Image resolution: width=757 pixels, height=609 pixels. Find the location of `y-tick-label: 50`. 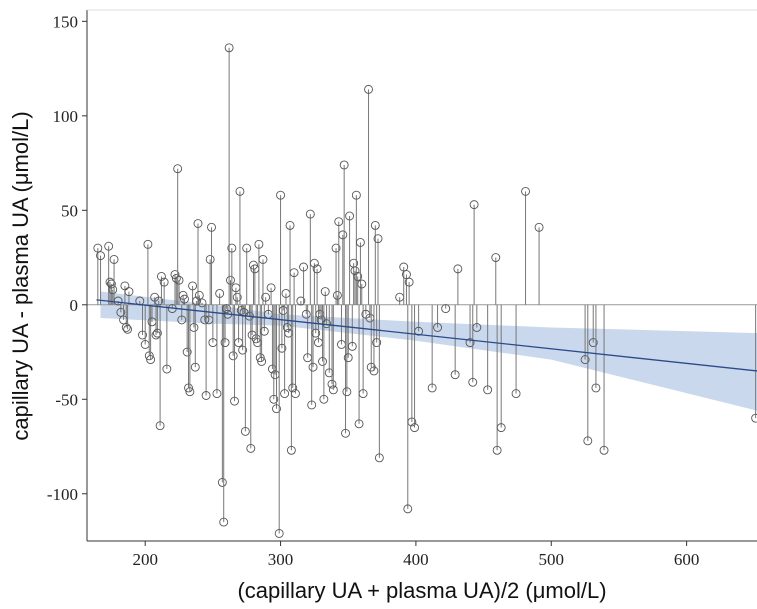

y-tick-label: 50 is located at coordinates (69, 210).